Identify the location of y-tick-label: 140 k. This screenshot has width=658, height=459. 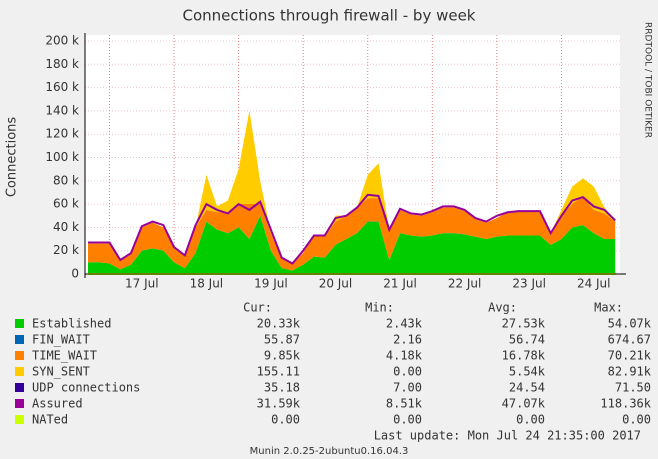
(62, 110).